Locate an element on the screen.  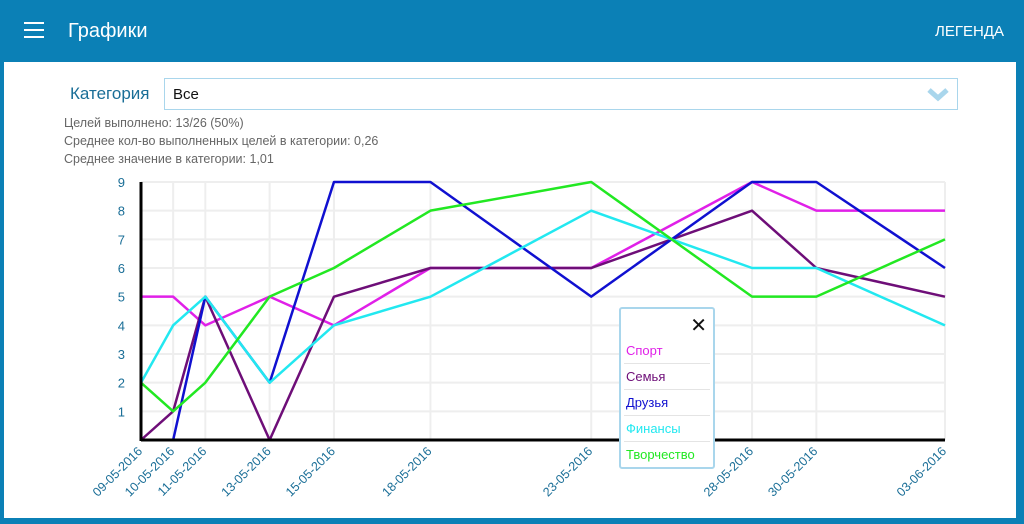
x-tick-label: 03-06-2016 is located at coordinates (921, 471).